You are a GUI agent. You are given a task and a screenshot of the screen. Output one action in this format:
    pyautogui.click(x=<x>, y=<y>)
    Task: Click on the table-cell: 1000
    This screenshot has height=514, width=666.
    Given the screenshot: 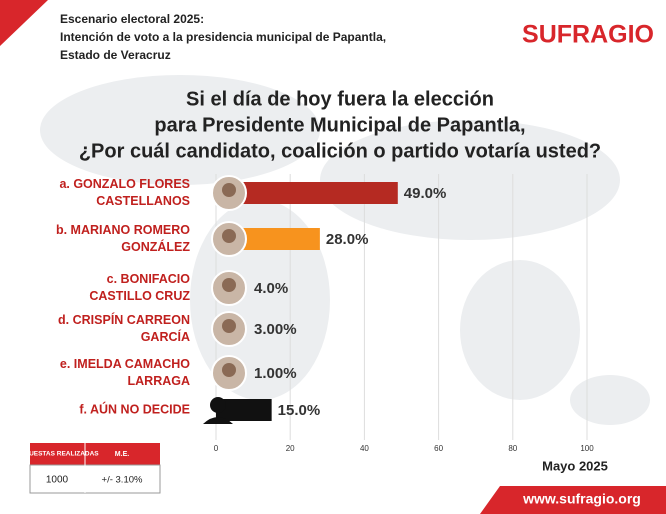 What is the action you would take?
    pyautogui.click(x=57, y=480)
    